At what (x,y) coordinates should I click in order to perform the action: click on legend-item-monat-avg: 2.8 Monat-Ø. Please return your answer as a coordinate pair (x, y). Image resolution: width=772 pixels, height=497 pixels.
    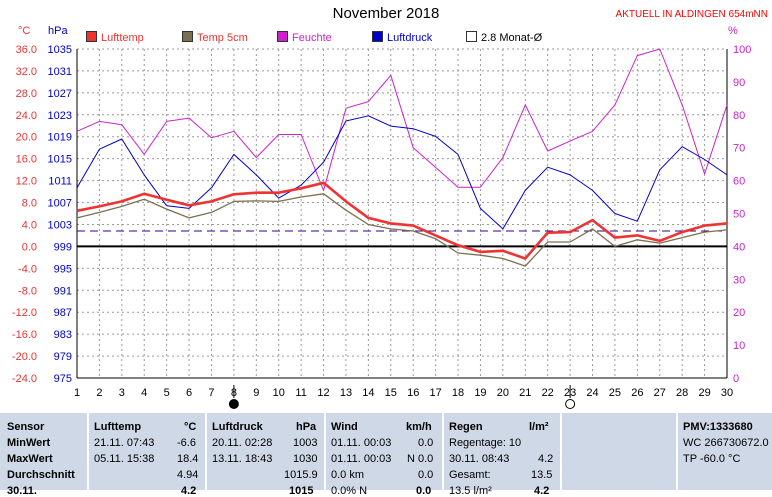
    Looking at the image, I should click on (504, 37).